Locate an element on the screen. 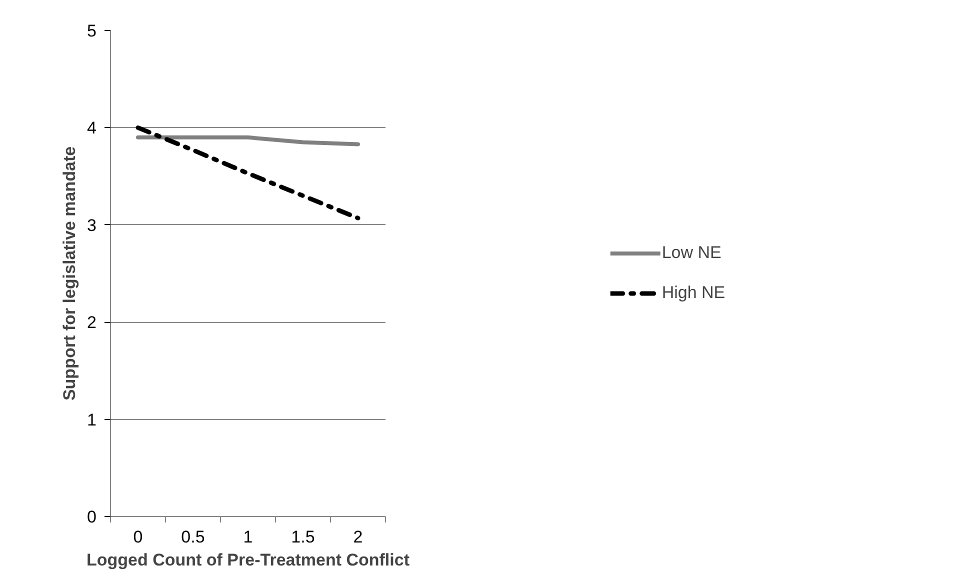 The width and height of the screenshot is (956, 578). y-tick-label: 5 is located at coordinates (92, 31).